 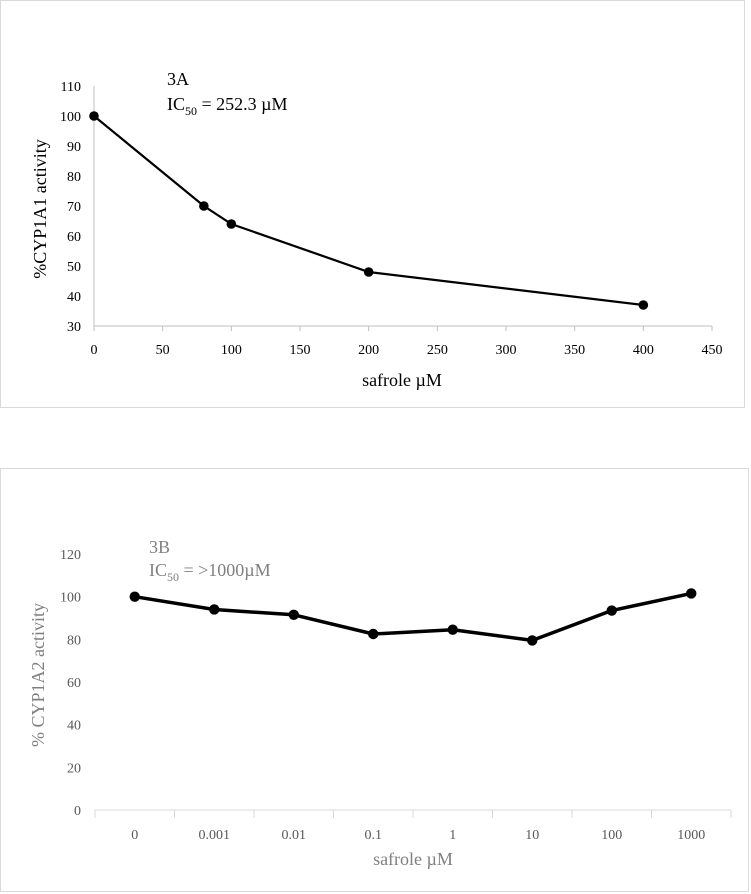 What do you see at coordinates (215, 835) in the screenshot?
I see `x-tick-label-3b: 0.001` at bounding box center [215, 835].